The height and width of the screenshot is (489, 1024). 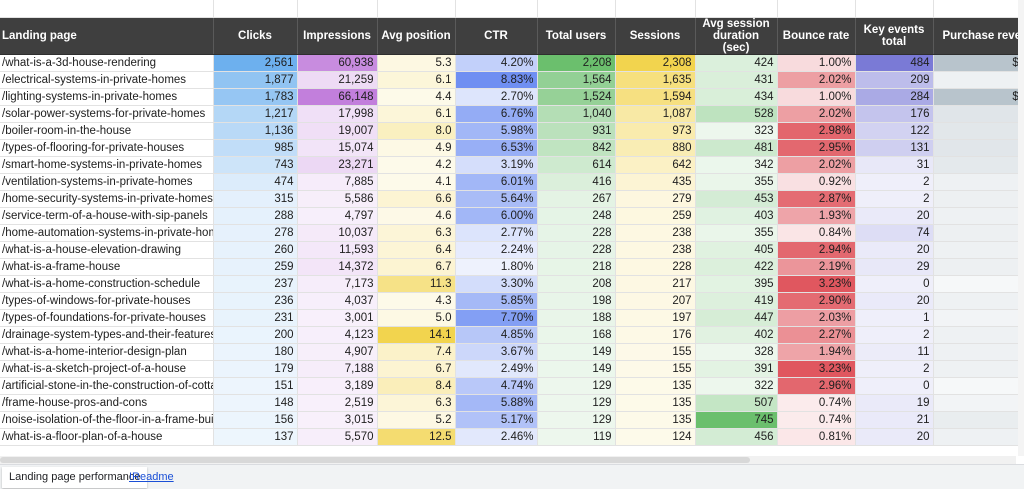 I want to click on metric-cell: 435, so click(x=655, y=182).